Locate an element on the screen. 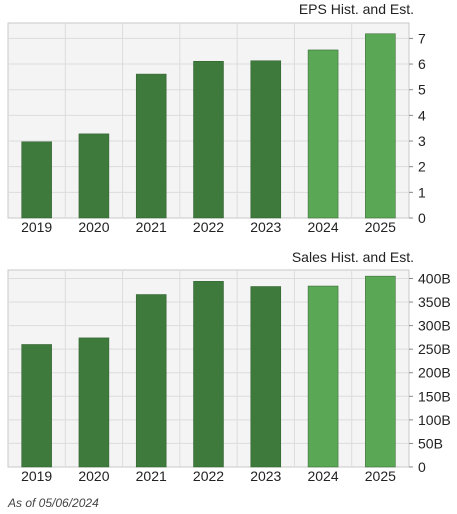 Image resolution: width=457 pixels, height=514 pixels. eps-xtick-label: 2022 is located at coordinates (208, 227).